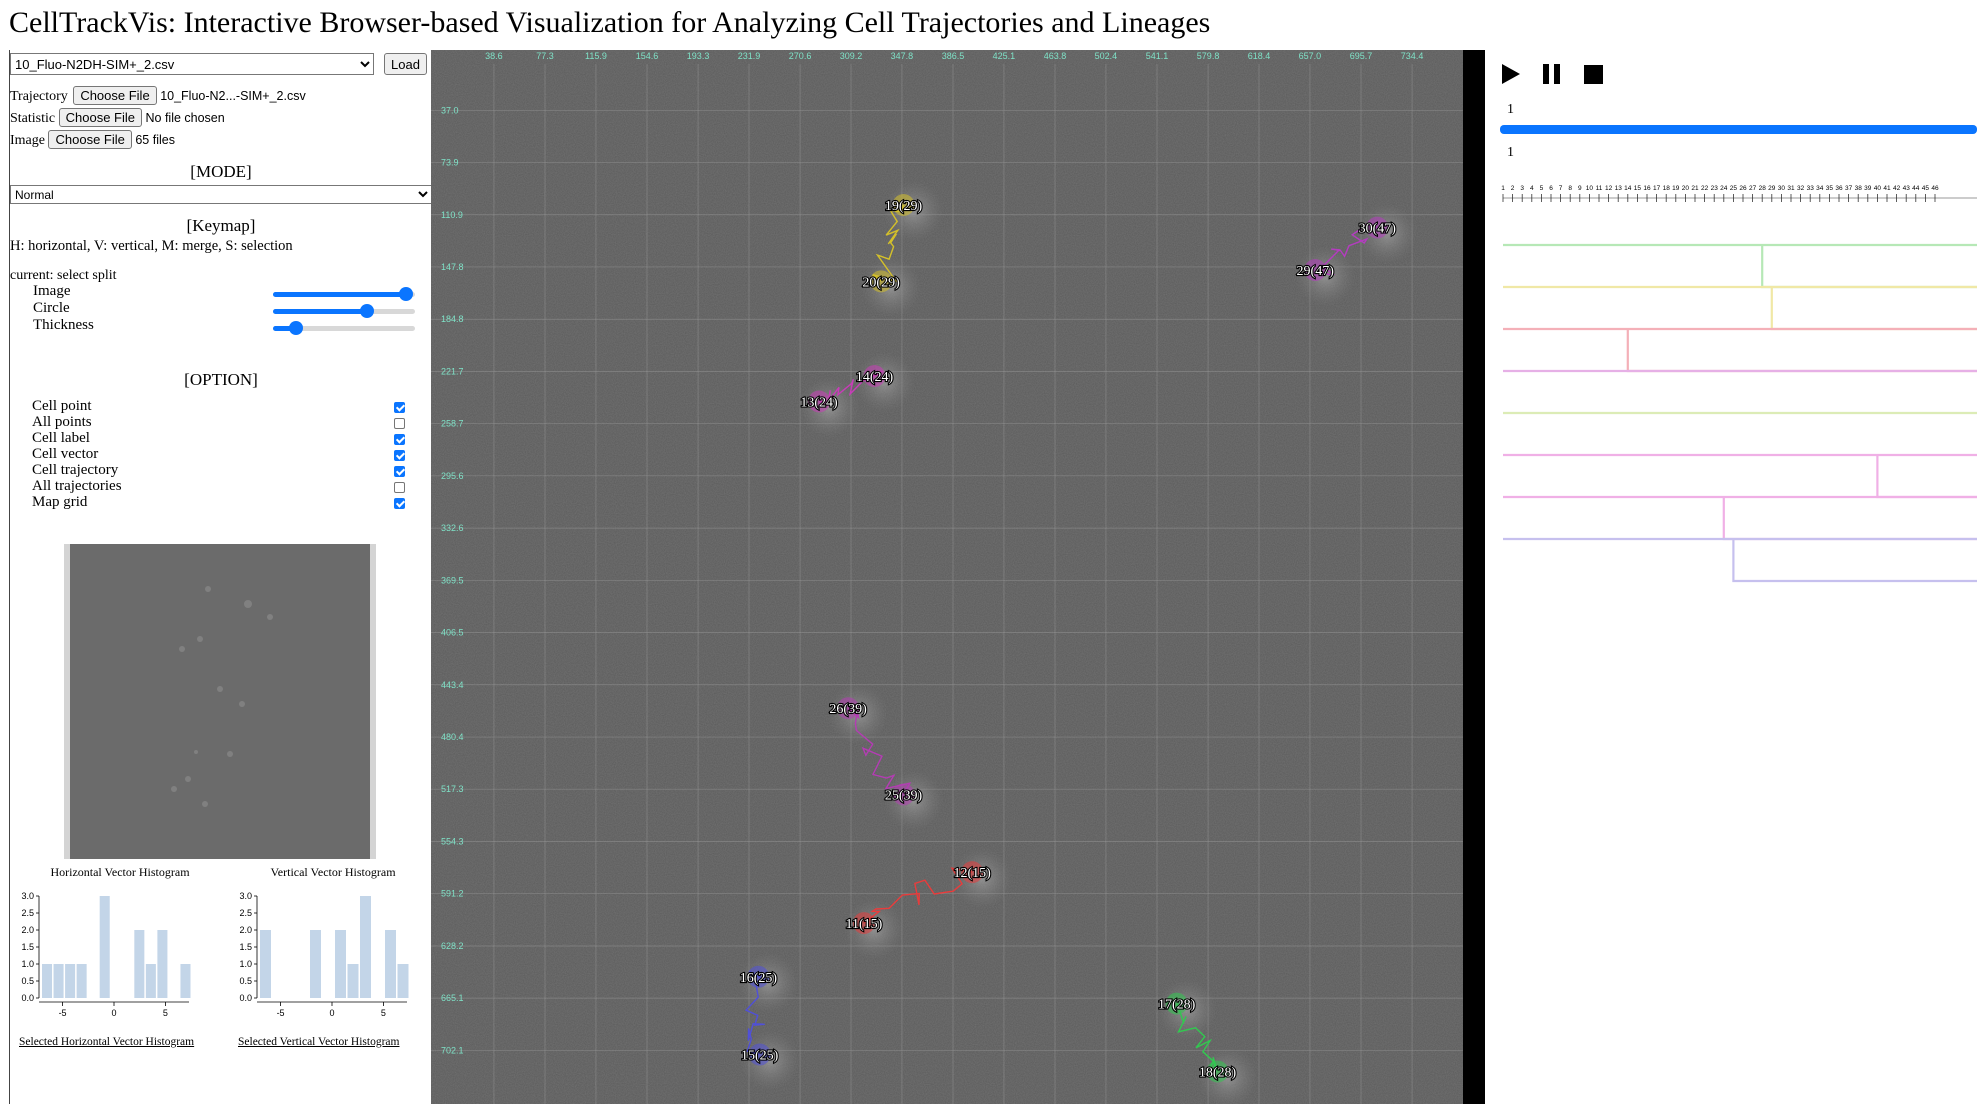 Image resolution: width=1977 pixels, height=1109 pixels. What do you see at coordinates (1594, 76) in the screenshot?
I see `stop-button` at bounding box center [1594, 76].